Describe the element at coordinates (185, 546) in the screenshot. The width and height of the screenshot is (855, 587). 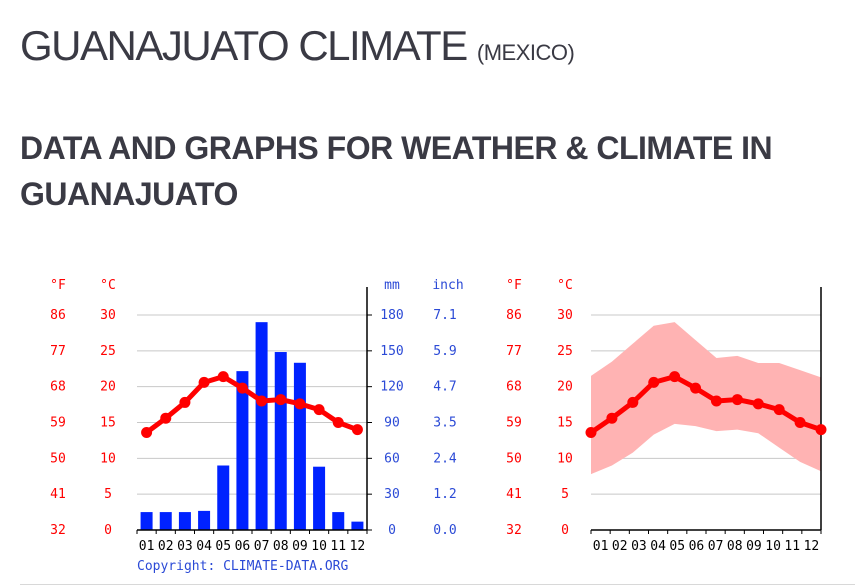
I see `month-label: 03` at that location.